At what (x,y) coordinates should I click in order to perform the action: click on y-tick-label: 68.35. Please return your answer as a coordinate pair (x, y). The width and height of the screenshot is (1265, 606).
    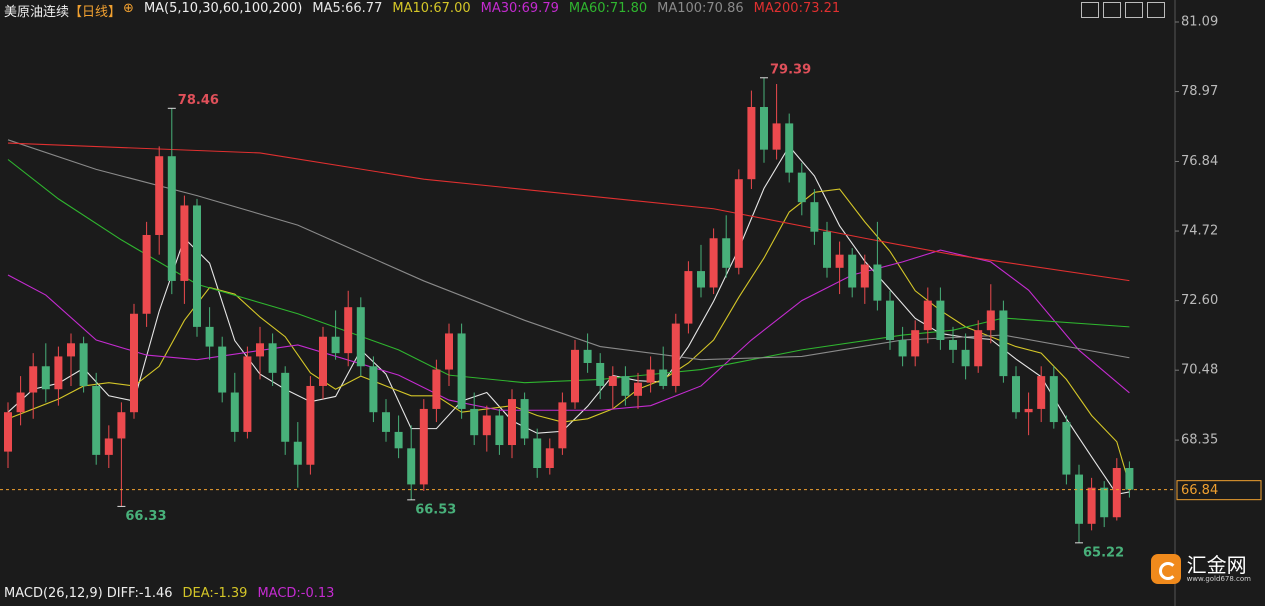
    Looking at the image, I should click on (1199, 440).